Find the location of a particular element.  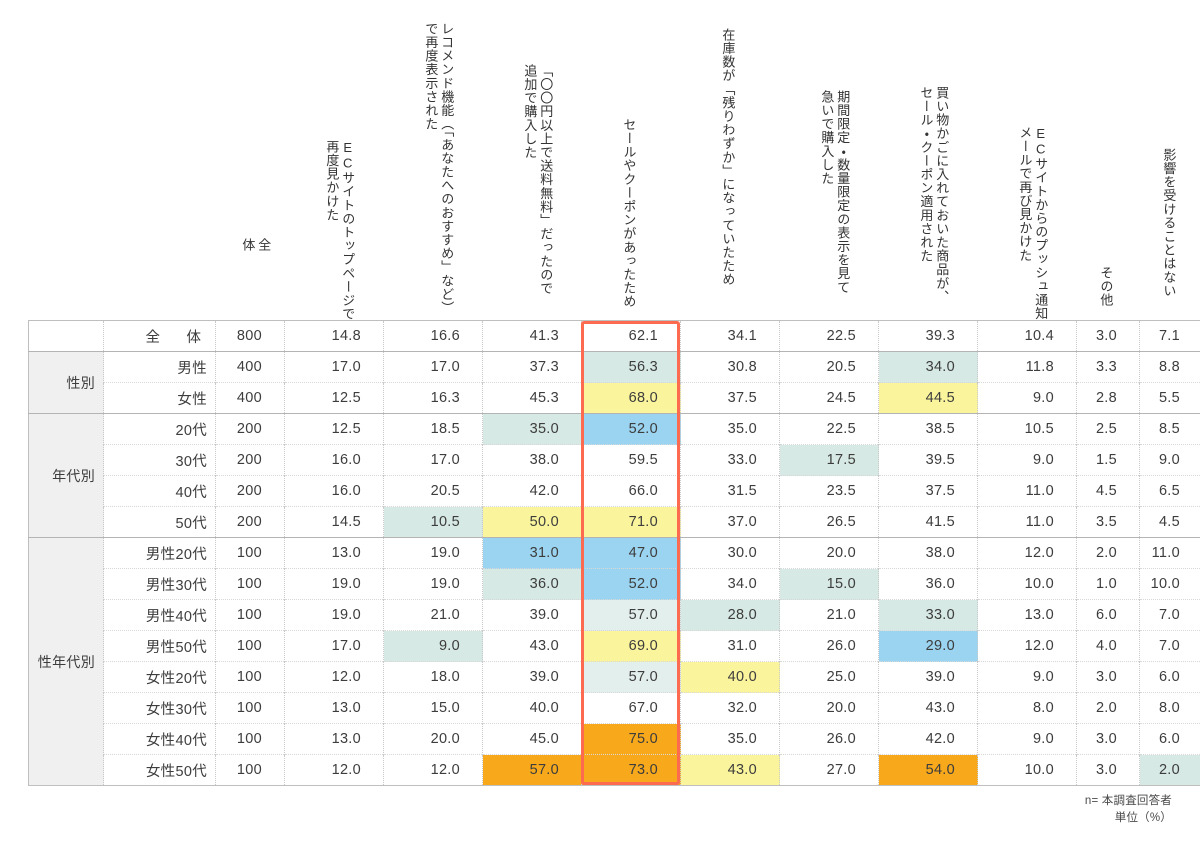

data-cell: 200 is located at coordinates (250, 460).